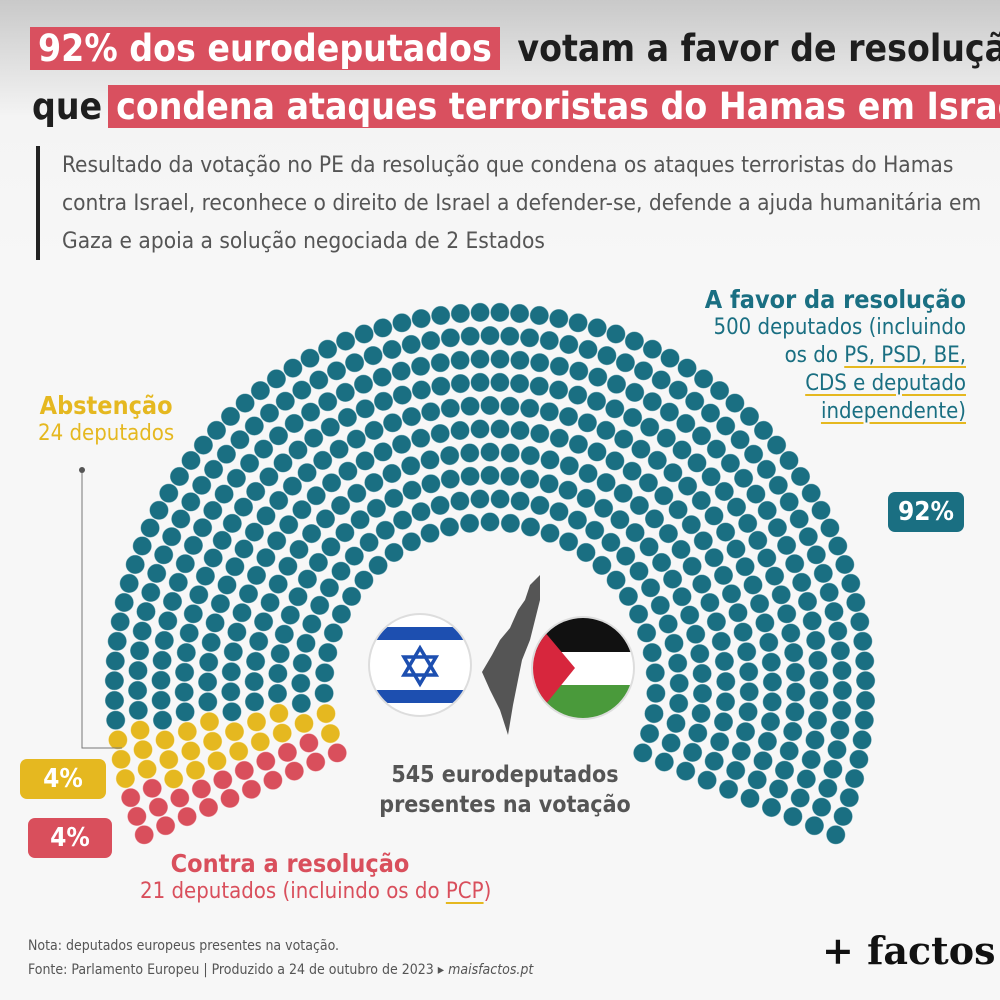 This screenshot has height=1000, width=1000. I want to click on center-label: 545 eurodeputados presentes na votação, so click(505, 790).